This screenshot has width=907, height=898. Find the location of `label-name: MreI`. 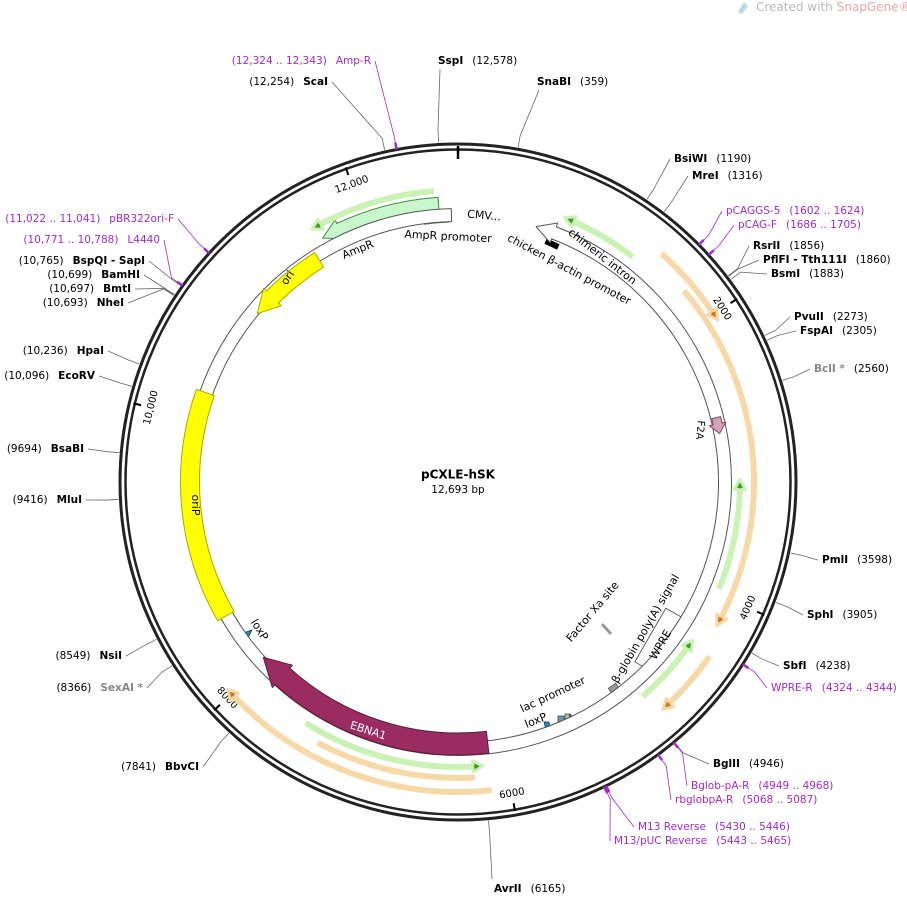

label-name: MreI is located at coordinates (705, 176).